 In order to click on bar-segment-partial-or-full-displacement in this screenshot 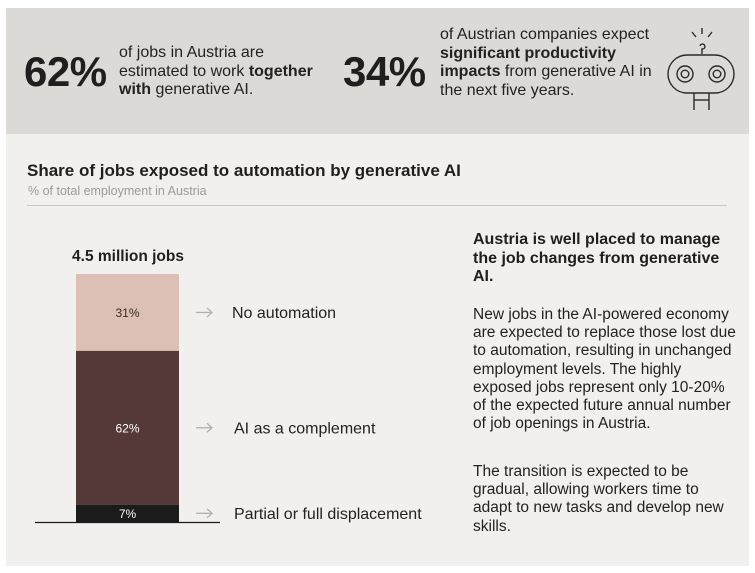, I will do `click(127, 513)`.